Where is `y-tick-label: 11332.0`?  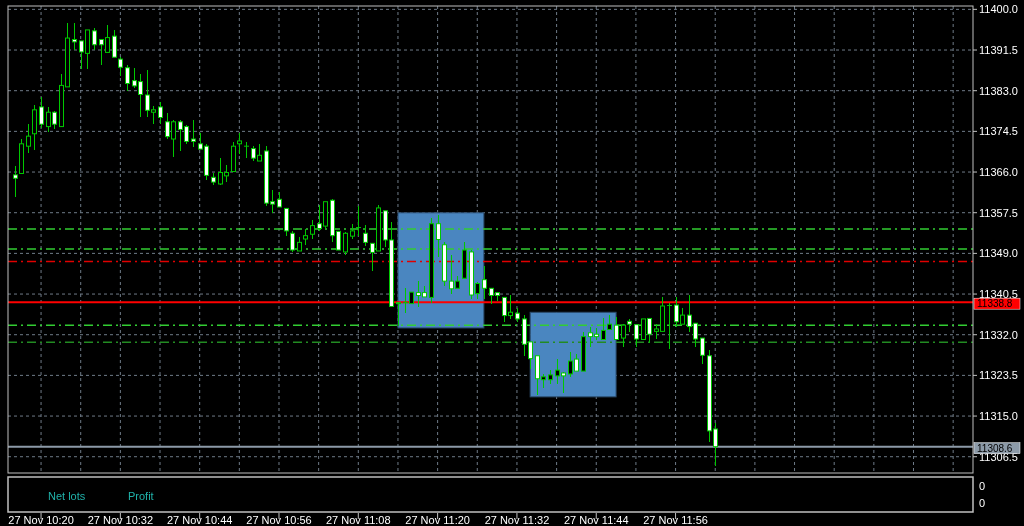 y-tick-label: 11332.0 is located at coordinates (998, 334).